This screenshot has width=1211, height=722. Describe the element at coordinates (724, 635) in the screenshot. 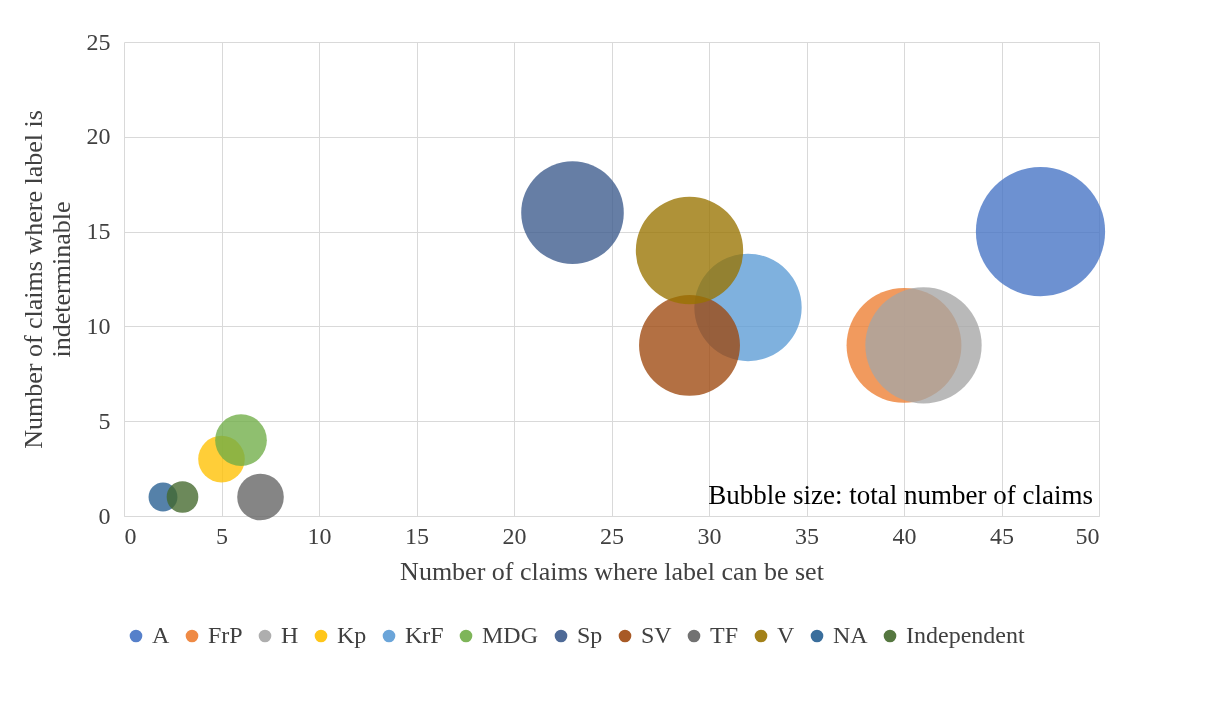

I see `legend-label: TF` at that location.